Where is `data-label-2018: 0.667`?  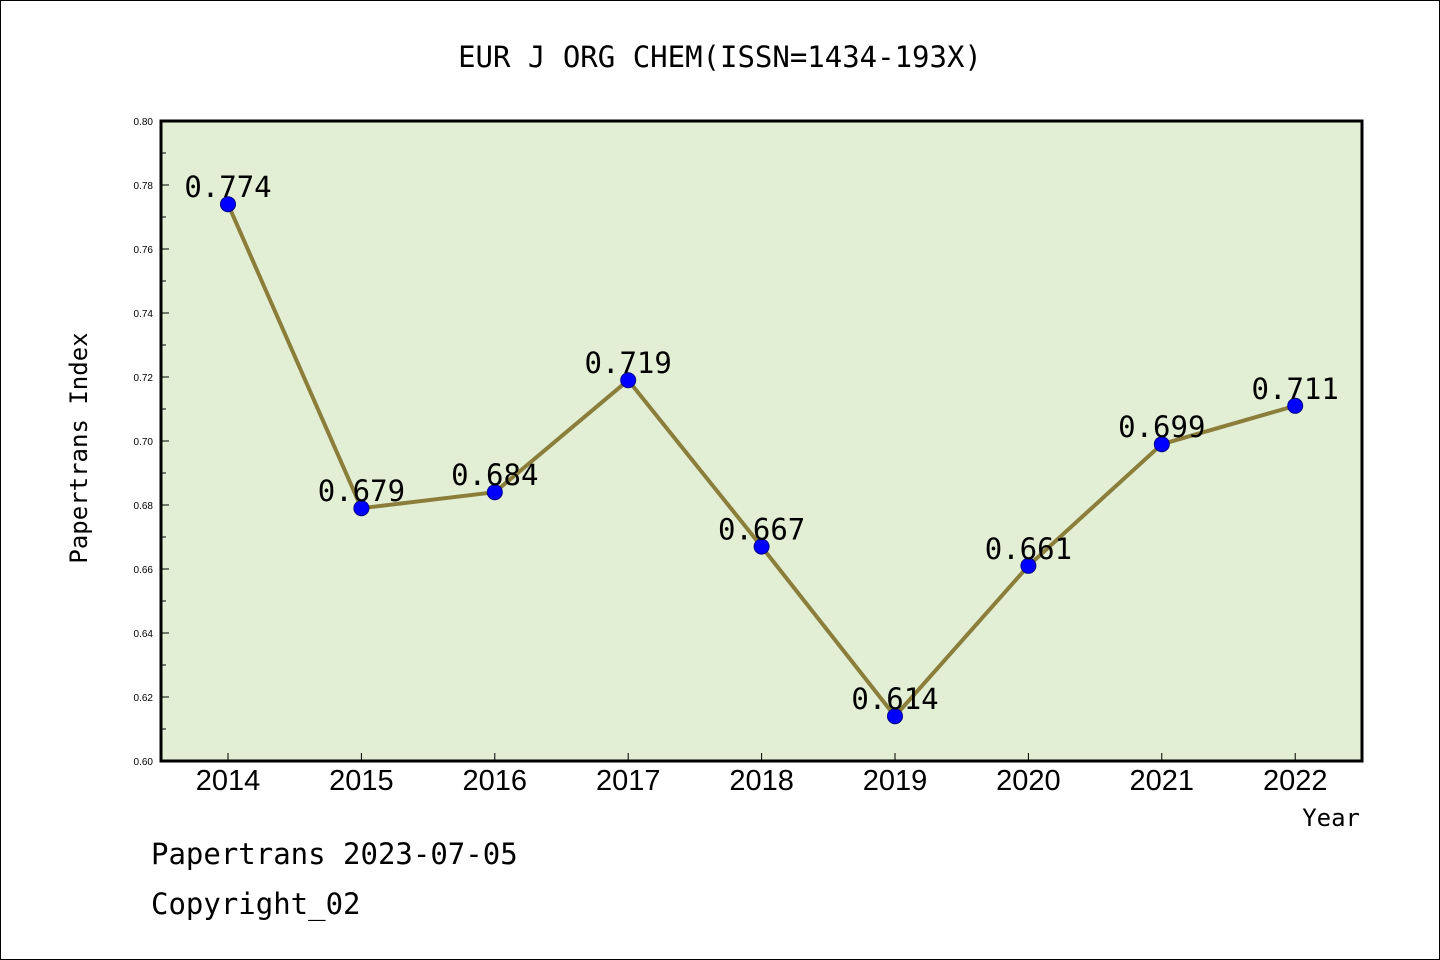 data-label-2018: 0.667 is located at coordinates (761, 530).